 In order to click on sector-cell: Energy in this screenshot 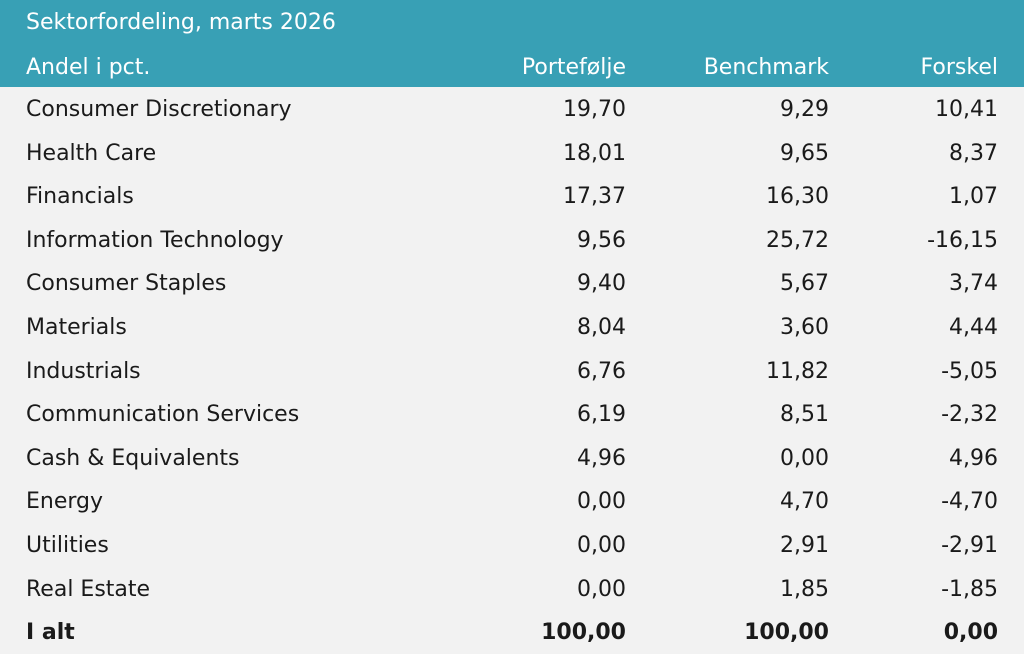, I will do `click(65, 502)`.